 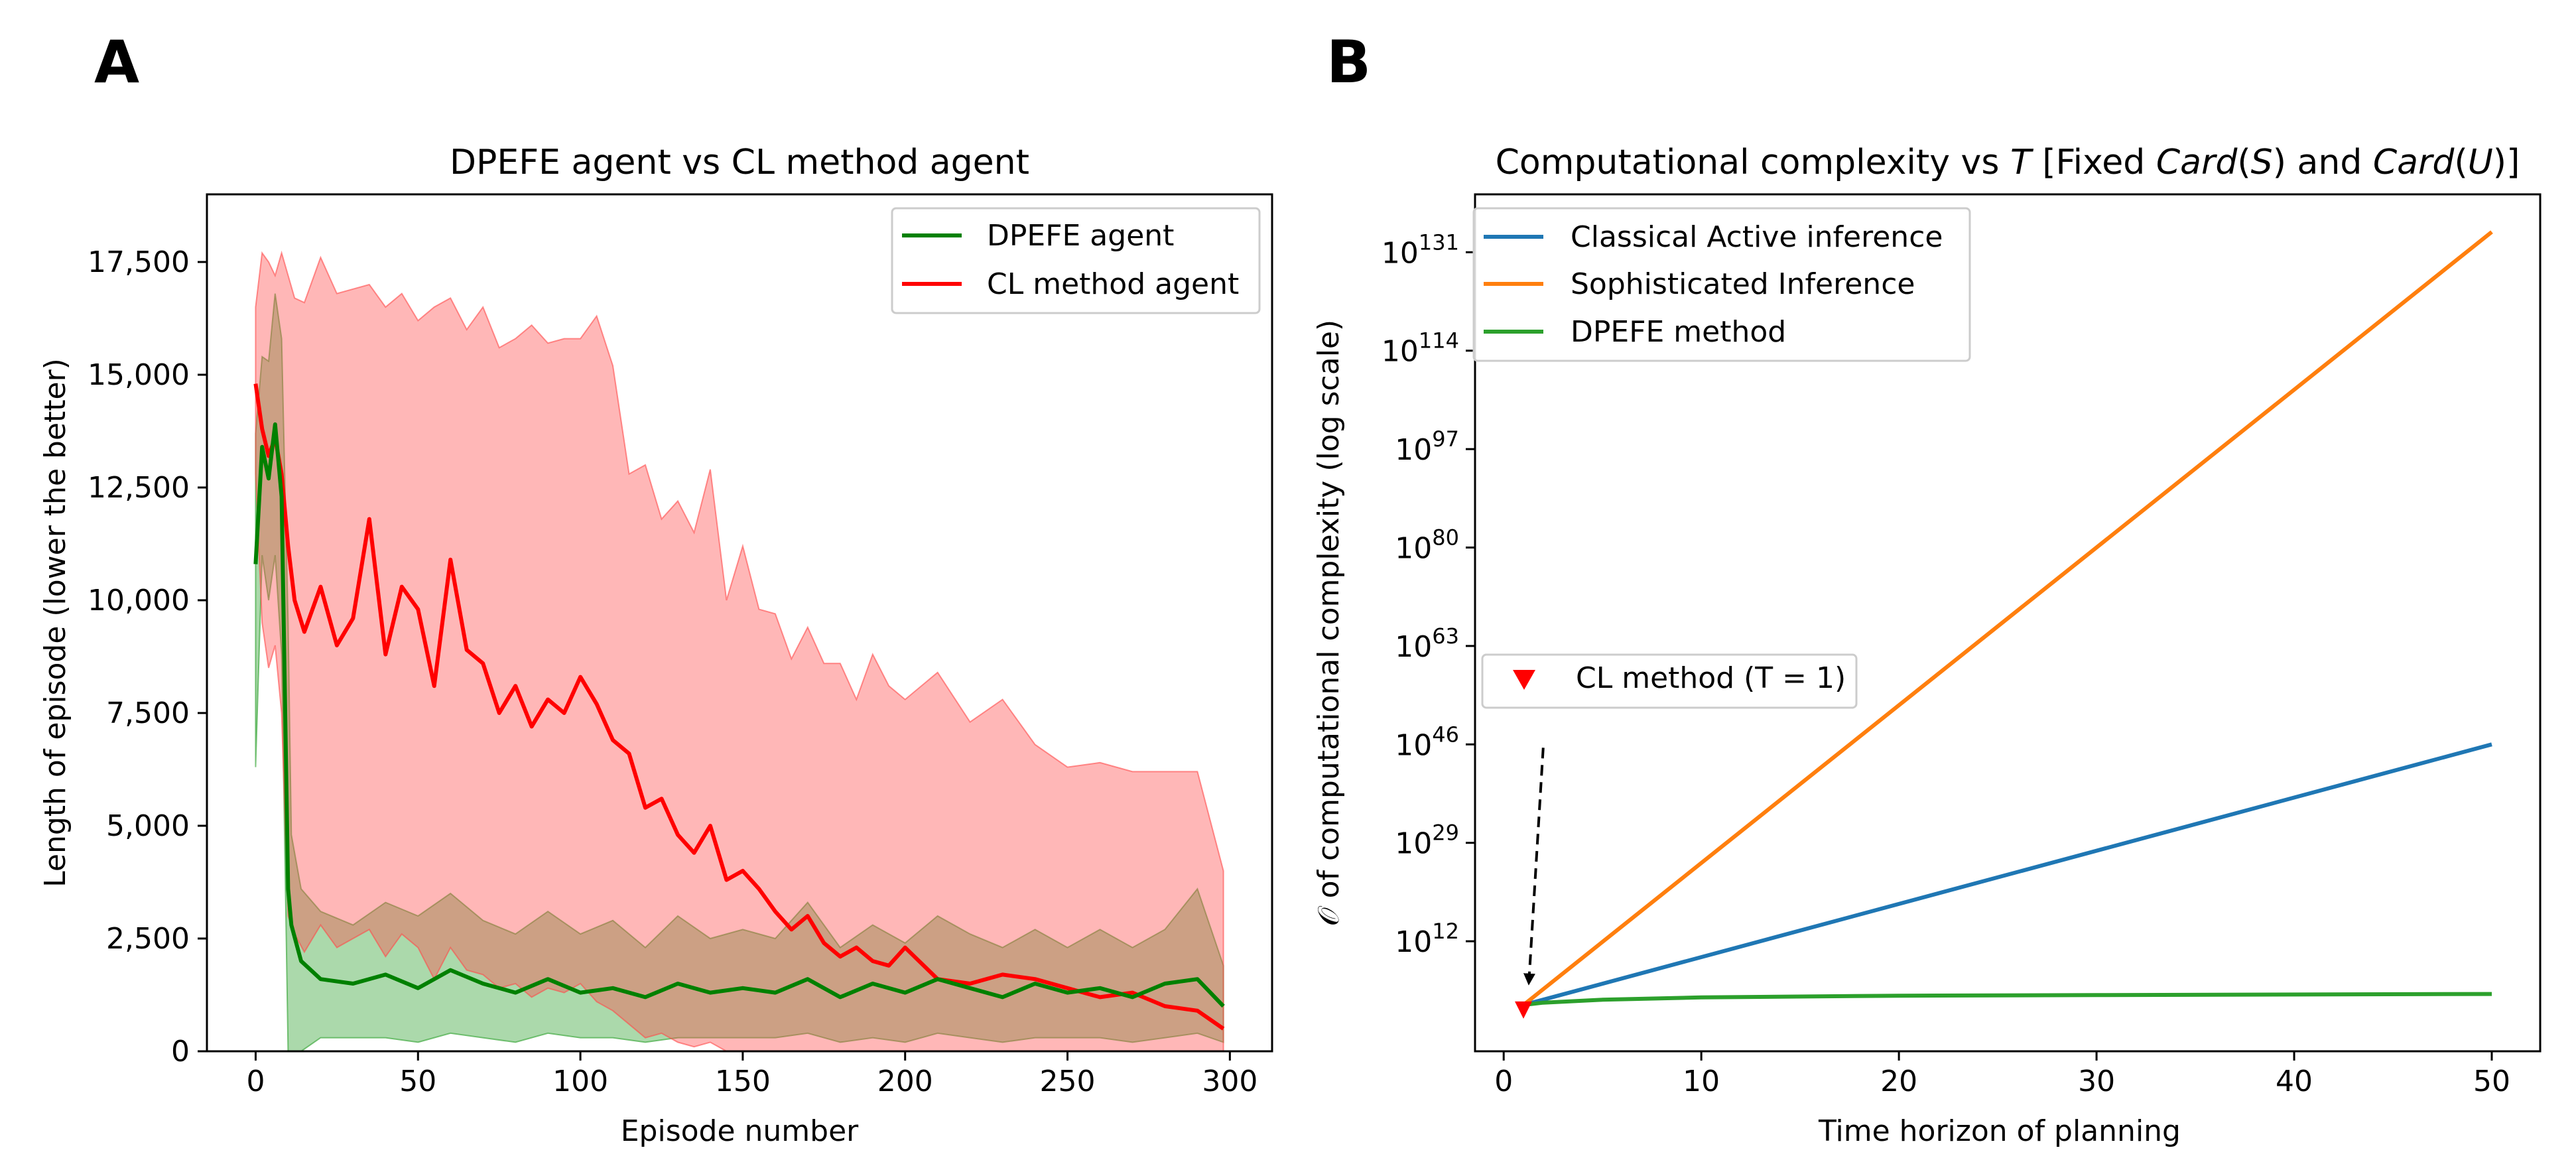 I want to click on title-seg-card-u: Card, so click(x=2414, y=162).